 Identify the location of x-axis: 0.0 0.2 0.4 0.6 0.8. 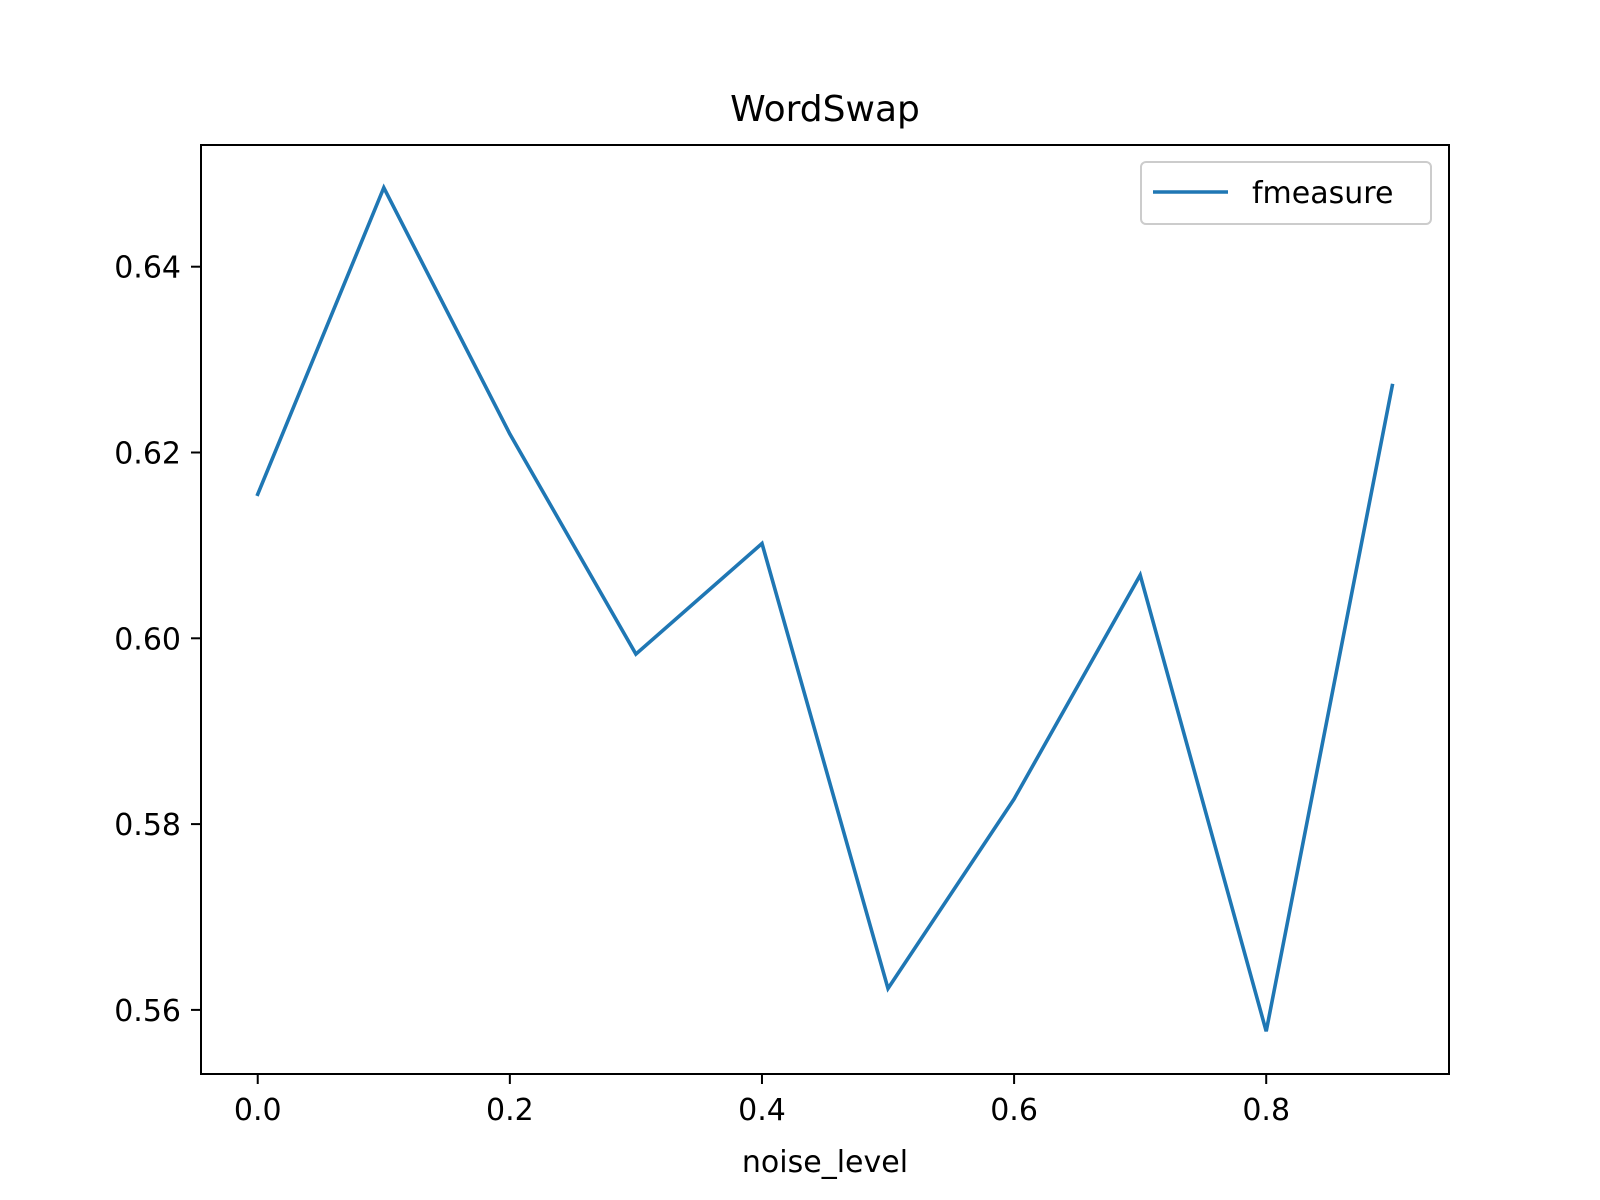
(762, 1101).